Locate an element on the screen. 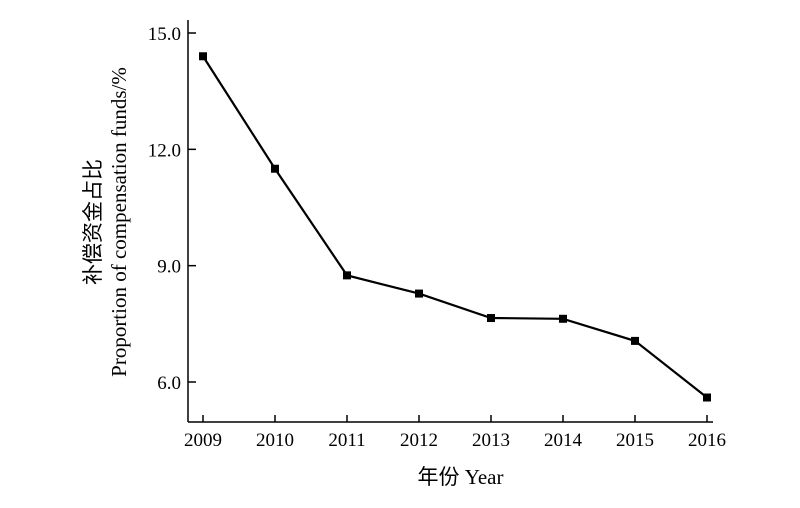 The image size is (800, 508). data-point-2009 is located at coordinates (203, 56).